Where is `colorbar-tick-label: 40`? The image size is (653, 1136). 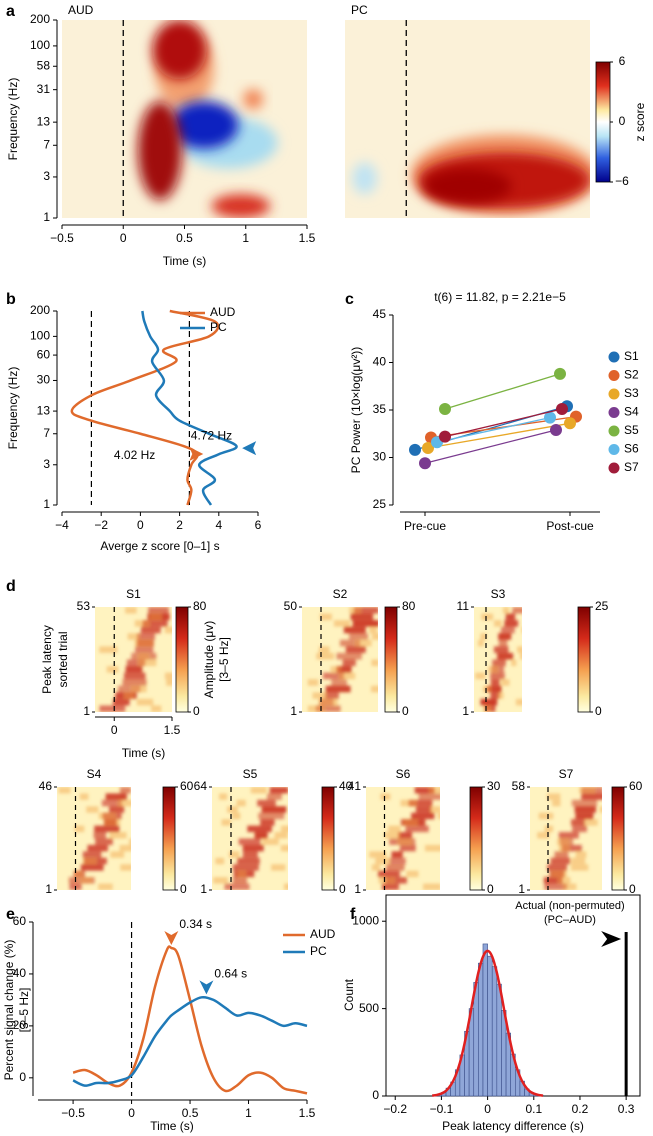
colorbar-tick-label: 40 is located at coordinates (346, 786).